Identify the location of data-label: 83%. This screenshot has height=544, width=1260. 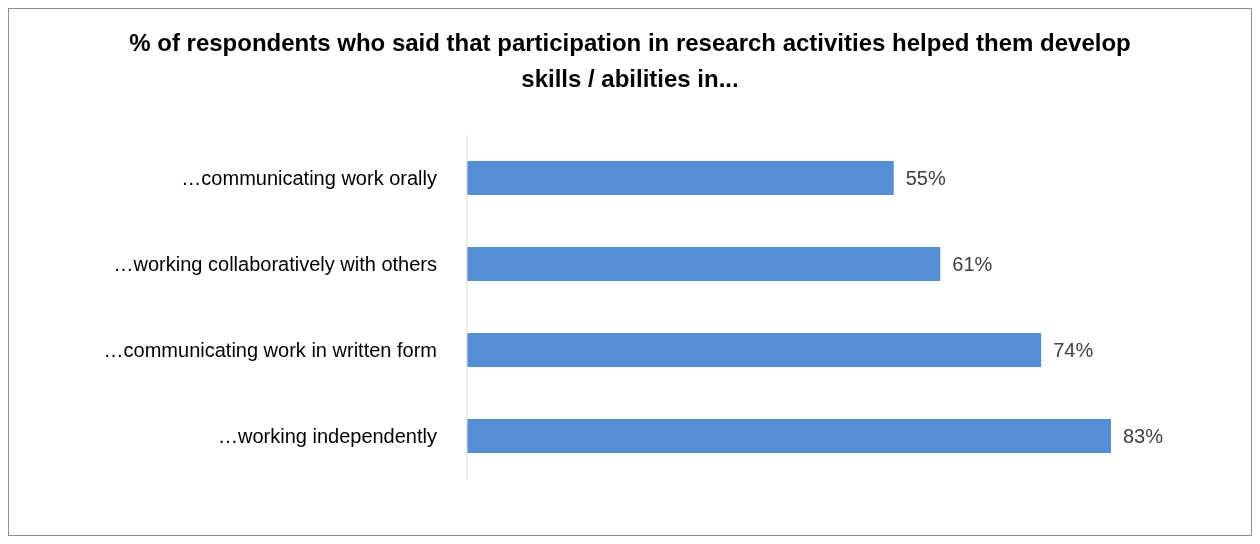
(1143, 436).